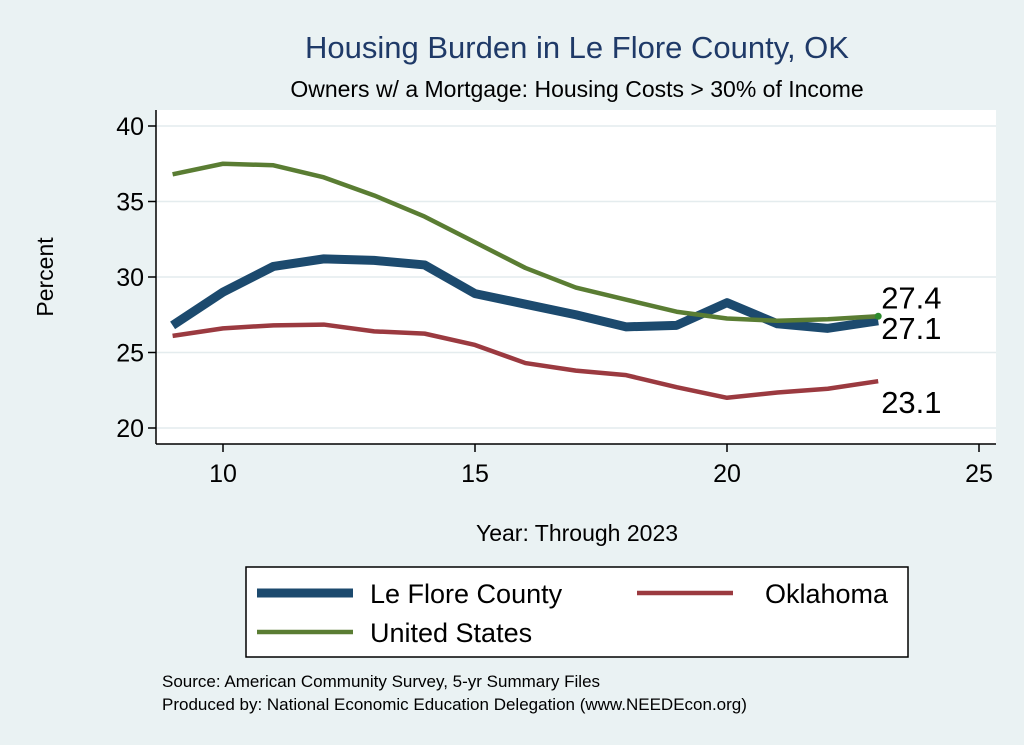 The image size is (1024, 745). I want to click on y-tick-label: 35, so click(130, 203).